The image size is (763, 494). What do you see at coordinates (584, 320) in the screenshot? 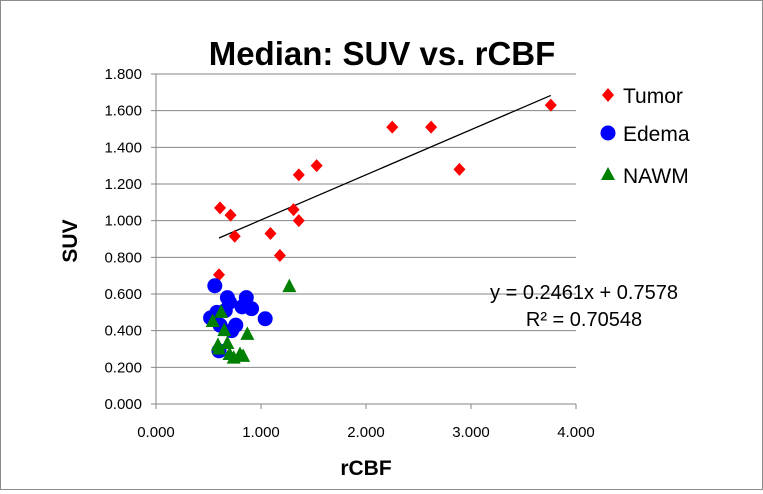
I see `trendline-r2: R² = 0.70548` at bounding box center [584, 320].